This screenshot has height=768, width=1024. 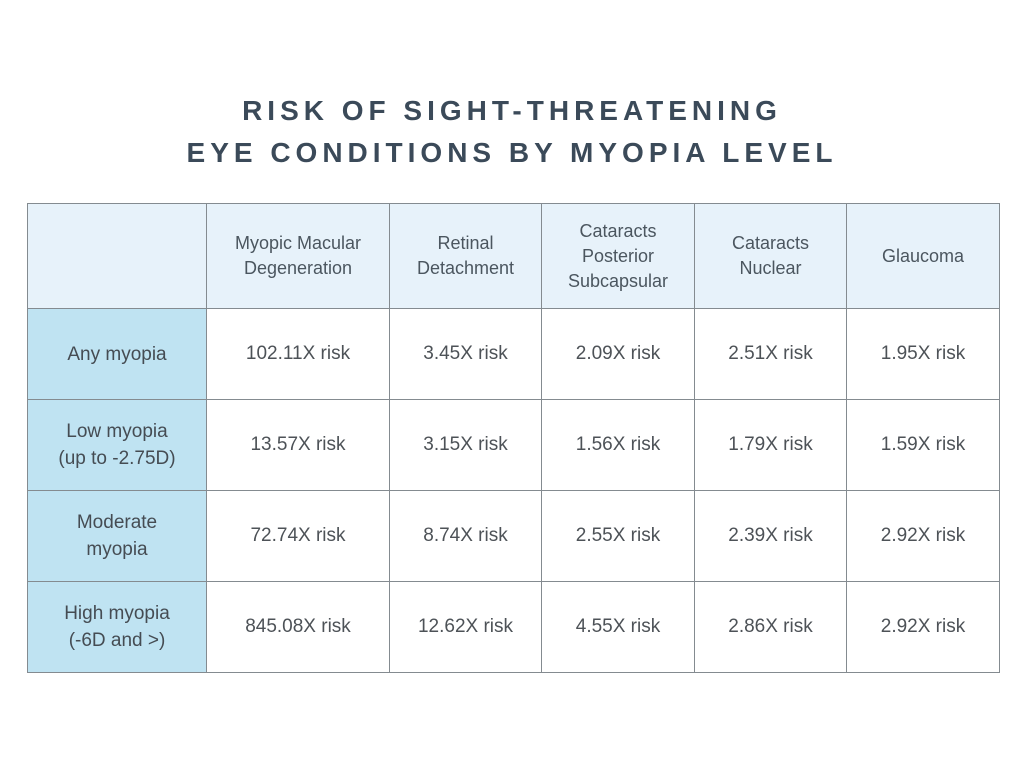 I want to click on row-label: Low myopia (up to -2.75D), so click(x=117, y=445).